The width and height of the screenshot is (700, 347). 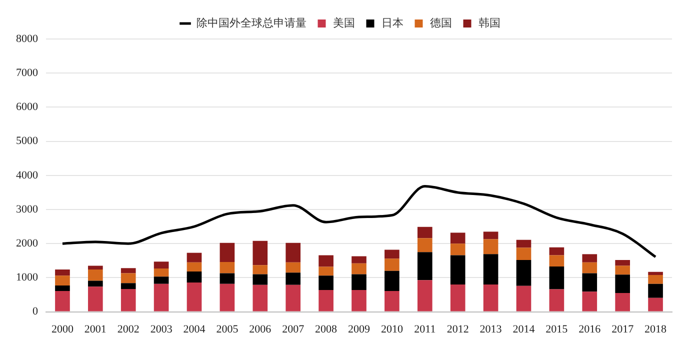 What do you see at coordinates (35, 312) in the screenshot?
I see `y-tick-label: 0` at bounding box center [35, 312].